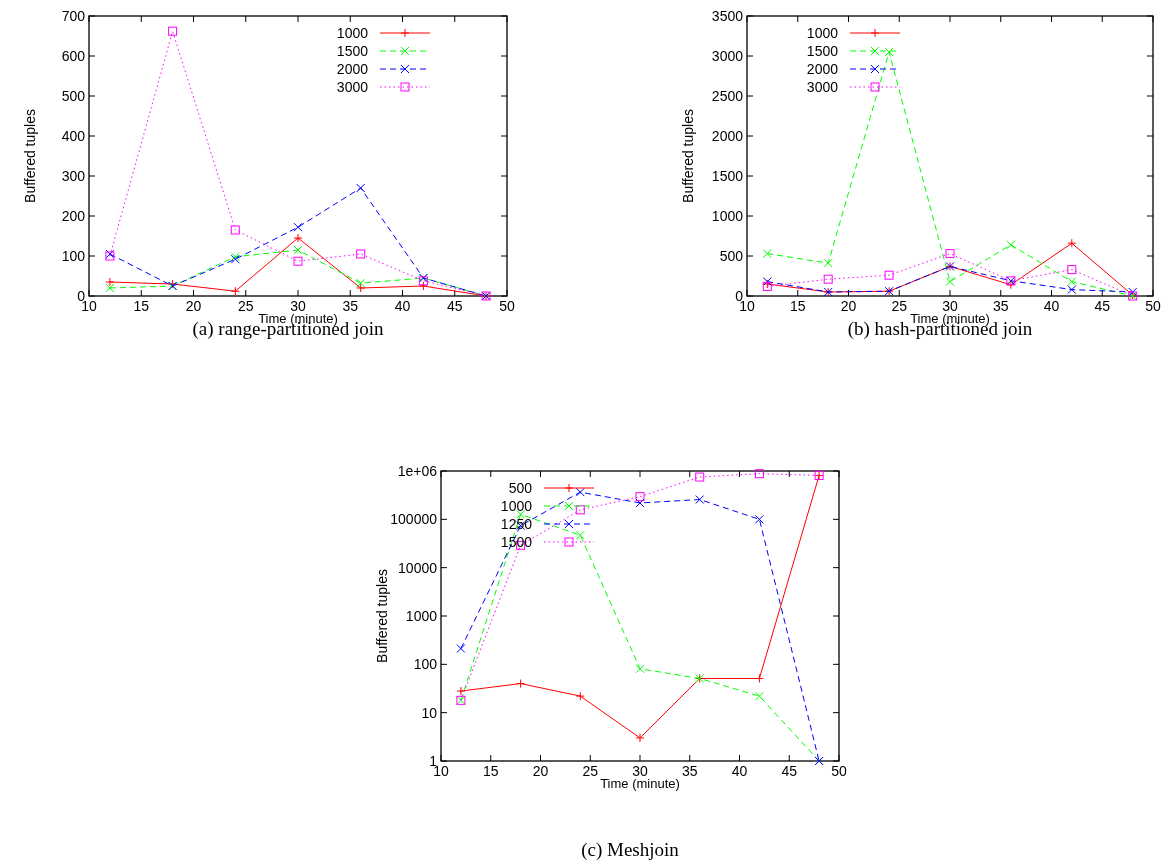  Describe the element at coordinates (727, 176) in the screenshot. I see `y-tick-label: 1500` at that location.